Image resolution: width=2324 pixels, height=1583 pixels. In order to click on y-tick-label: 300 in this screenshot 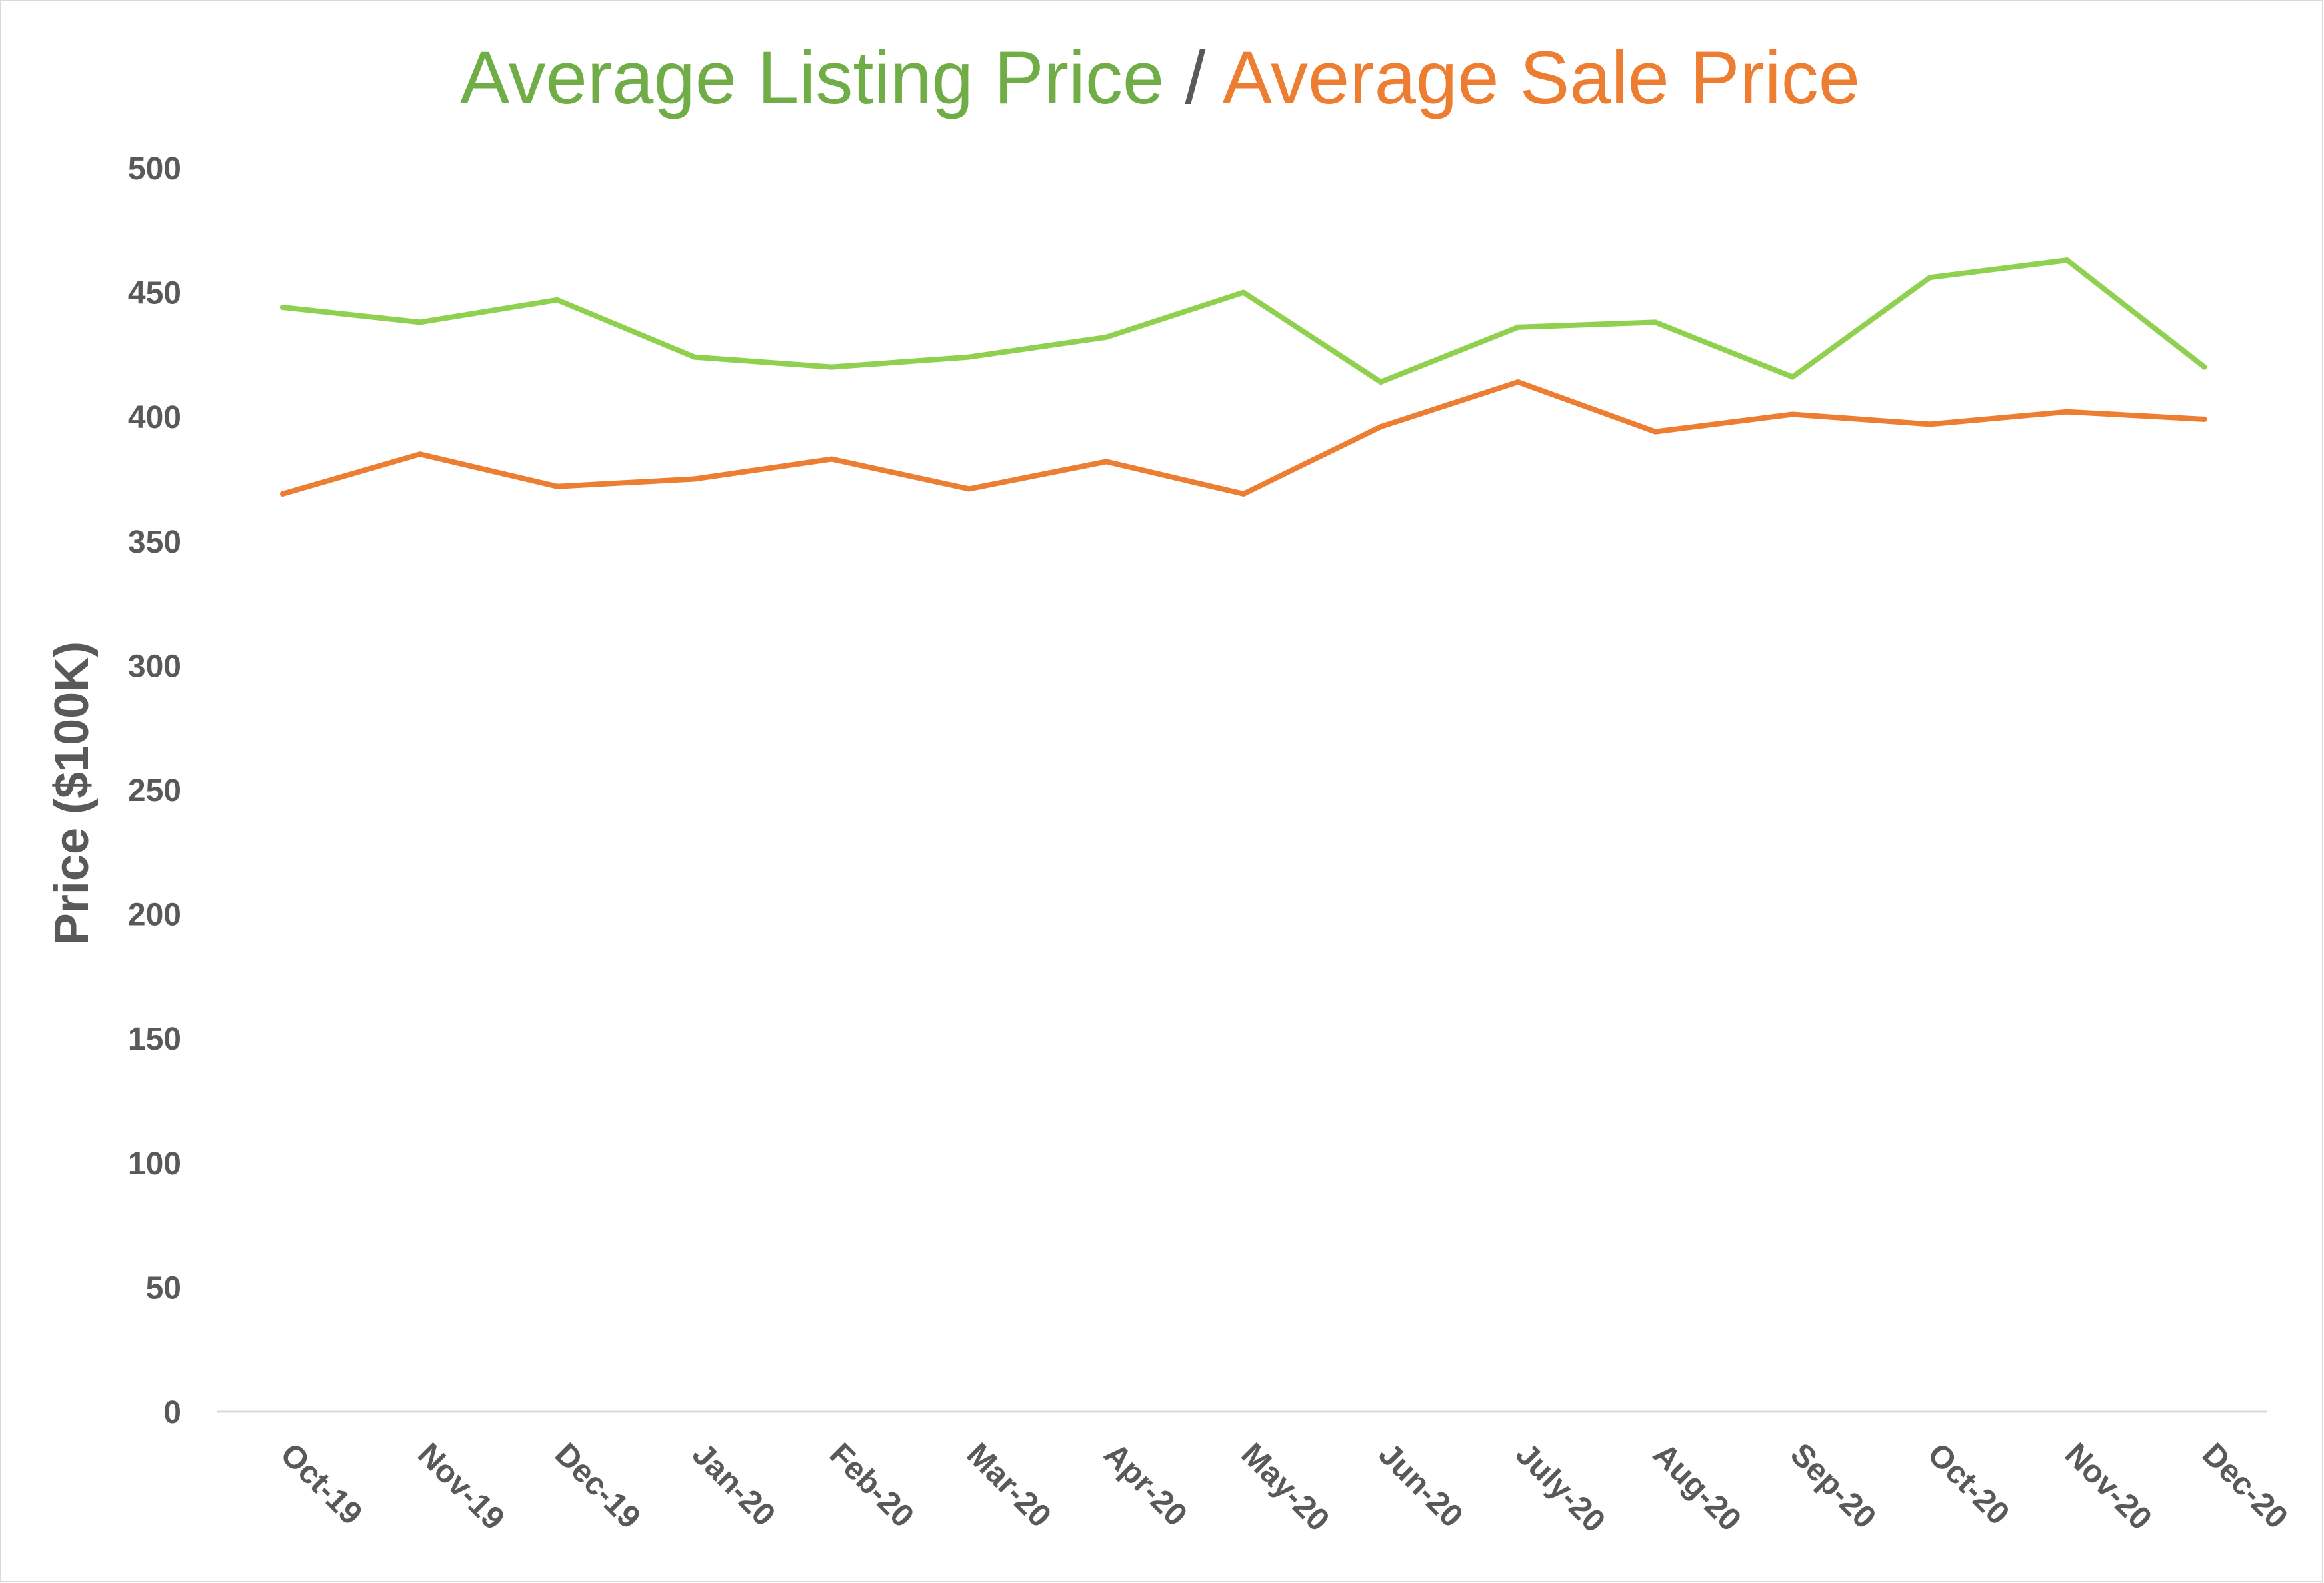, I will do `click(154, 666)`.